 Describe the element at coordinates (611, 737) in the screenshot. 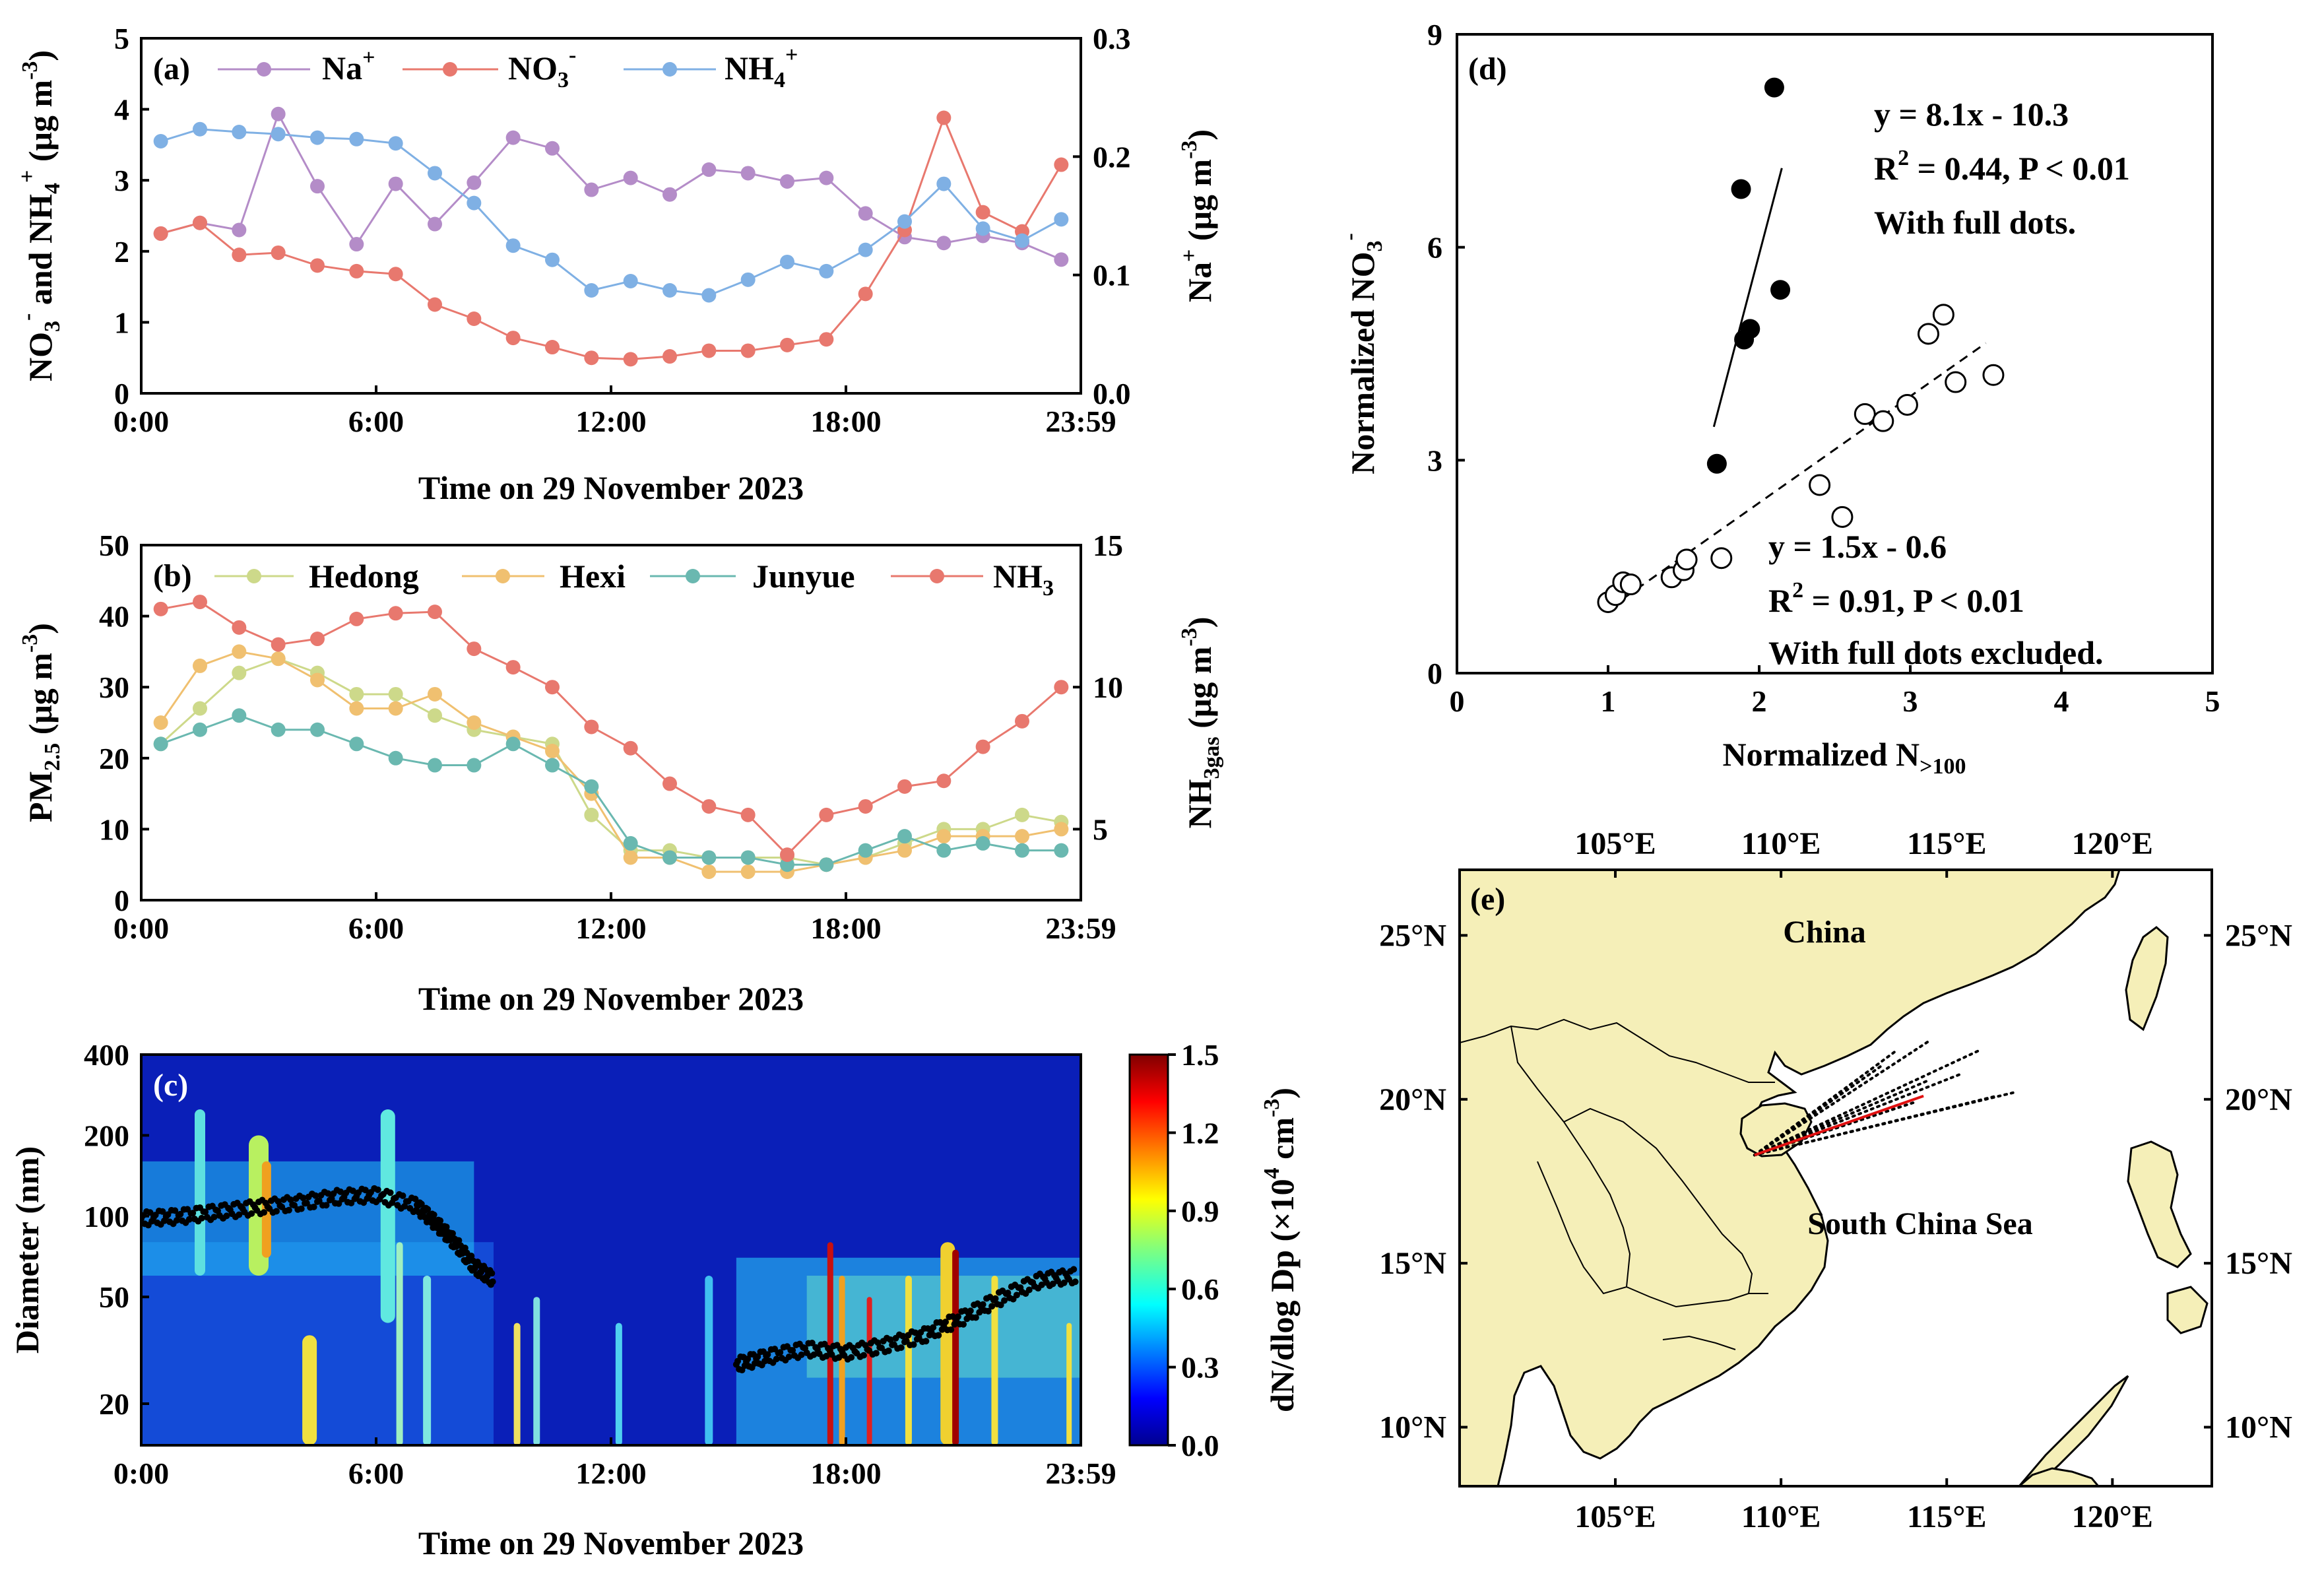

I see `panel-b-ticks: 0:00 6:00 12:00 18:00 23:59 0 10 20 30 40 50 5 10 15` at that location.